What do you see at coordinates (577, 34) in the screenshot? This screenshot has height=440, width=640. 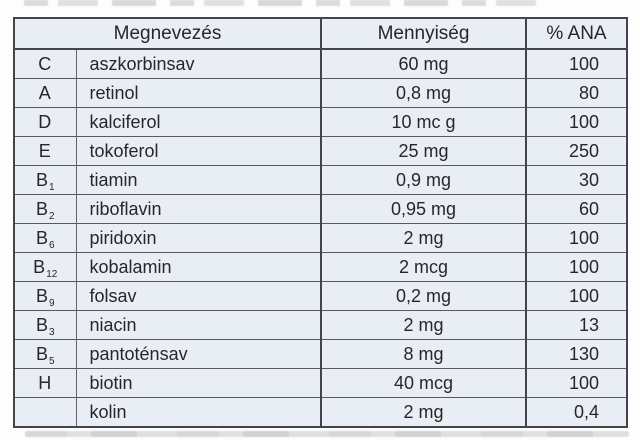 I see `col-header-ana: % ANA` at bounding box center [577, 34].